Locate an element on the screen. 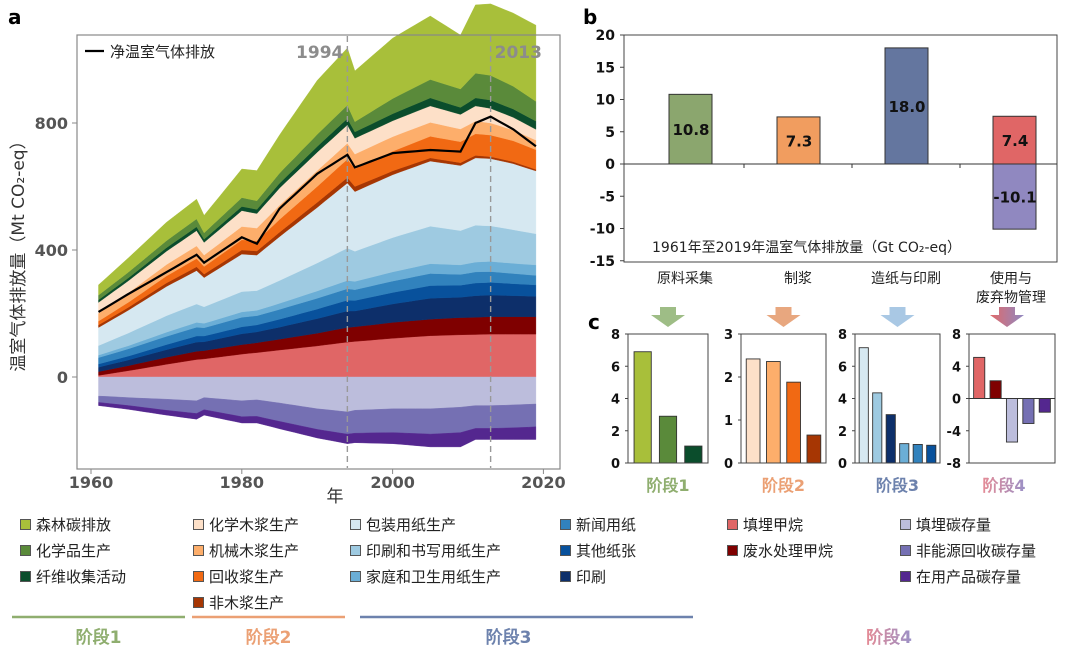 This screenshot has width=1080, height=661. y-tick-label: -5 is located at coordinates (607, 197).